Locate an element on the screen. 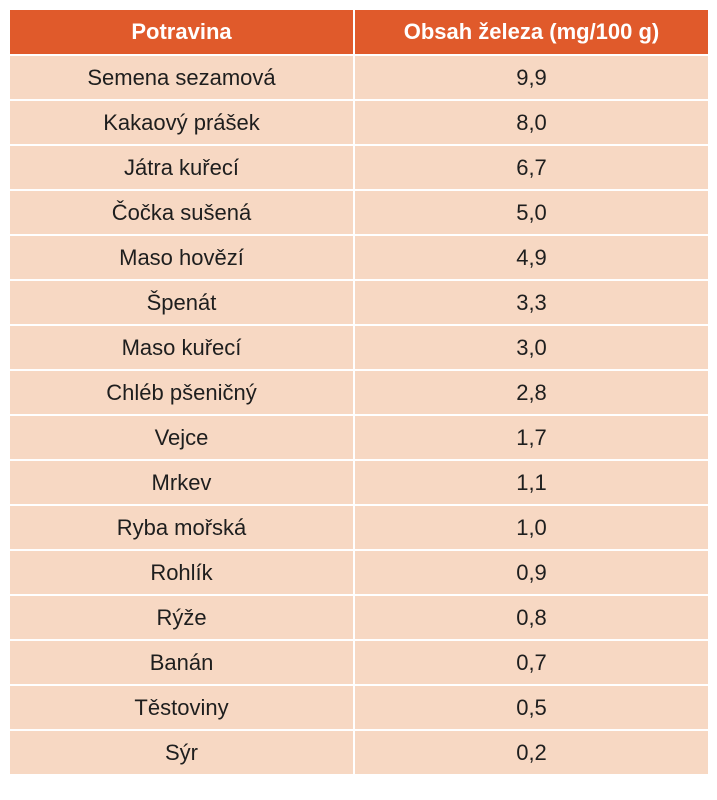 This screenshot has height=800, width=717. food-cell: Rýže is located at coordinates (182, 617).